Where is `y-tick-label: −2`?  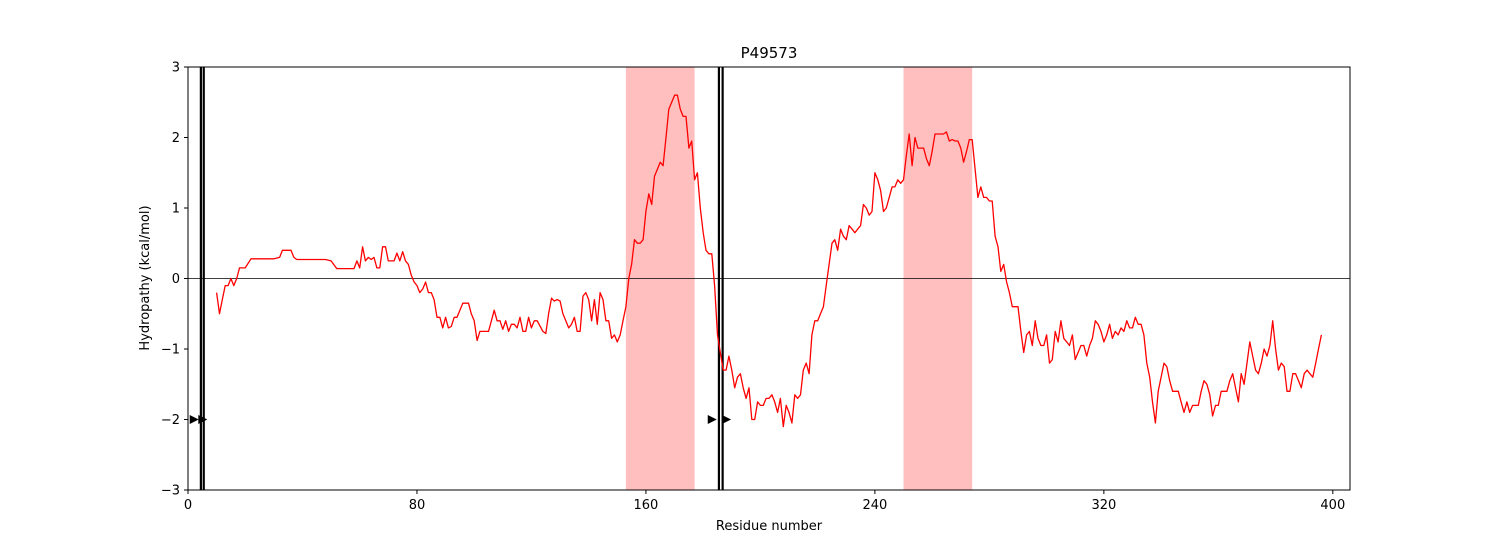
y-tick-label: −2 is located at coordinates (170, 420).